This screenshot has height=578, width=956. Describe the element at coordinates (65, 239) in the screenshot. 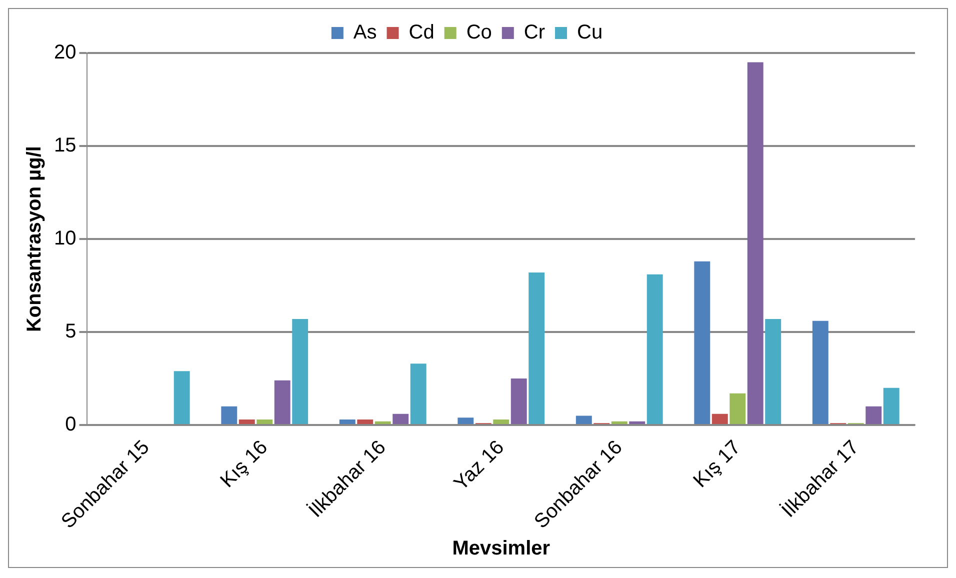

I see `y-tick-label: 10` at that location.